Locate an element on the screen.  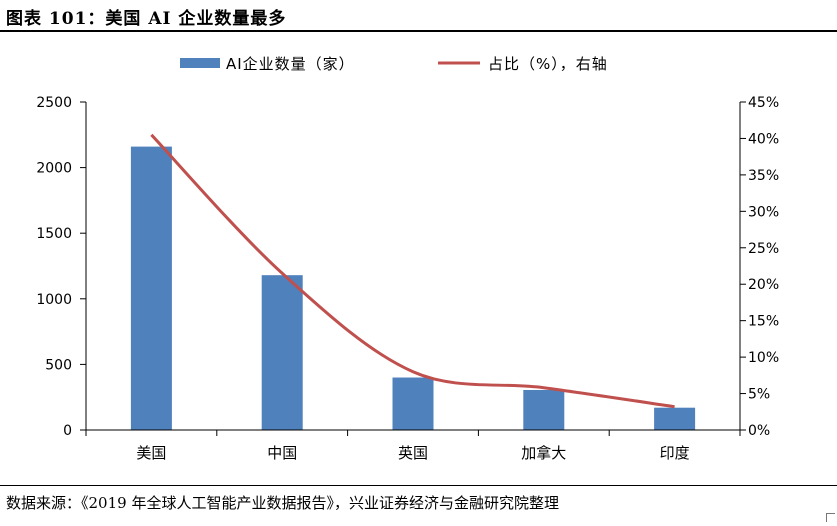
category-label-3: 加拿大 is located at coordinates (543, 453).